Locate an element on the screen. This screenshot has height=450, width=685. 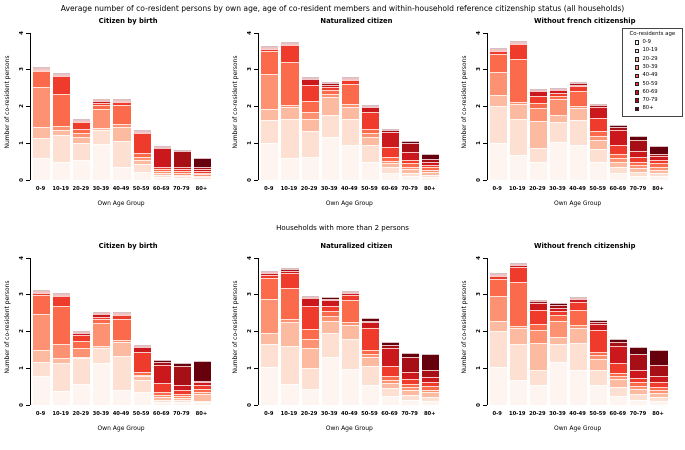
x-tick-label-50-59: 50-59 is located at coordinates (369, 414).